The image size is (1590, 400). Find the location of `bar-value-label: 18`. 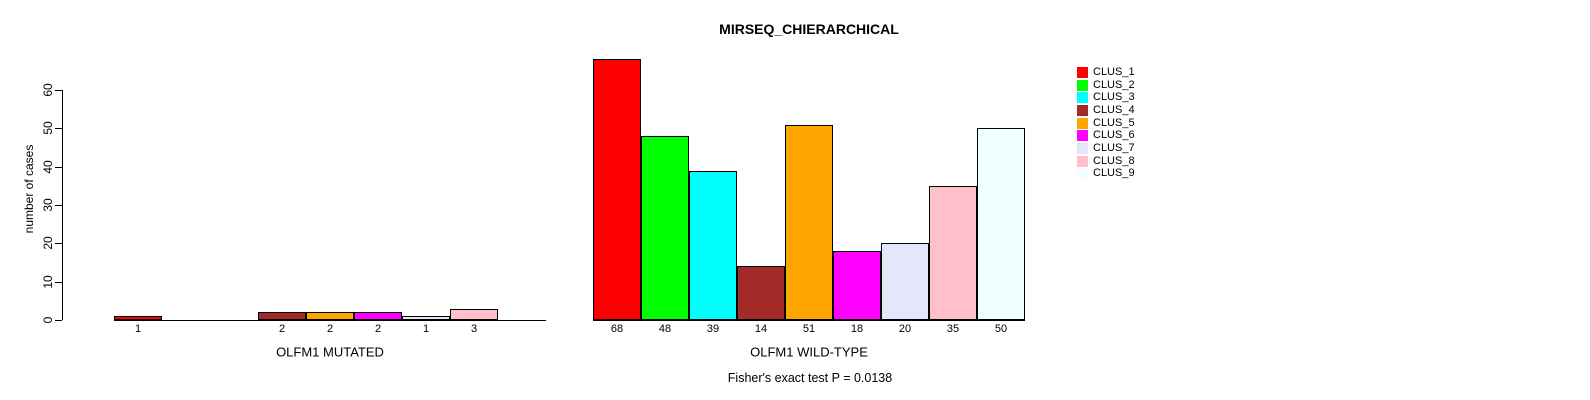

bar-value-label: 18 is located at coordinates (857, 329).